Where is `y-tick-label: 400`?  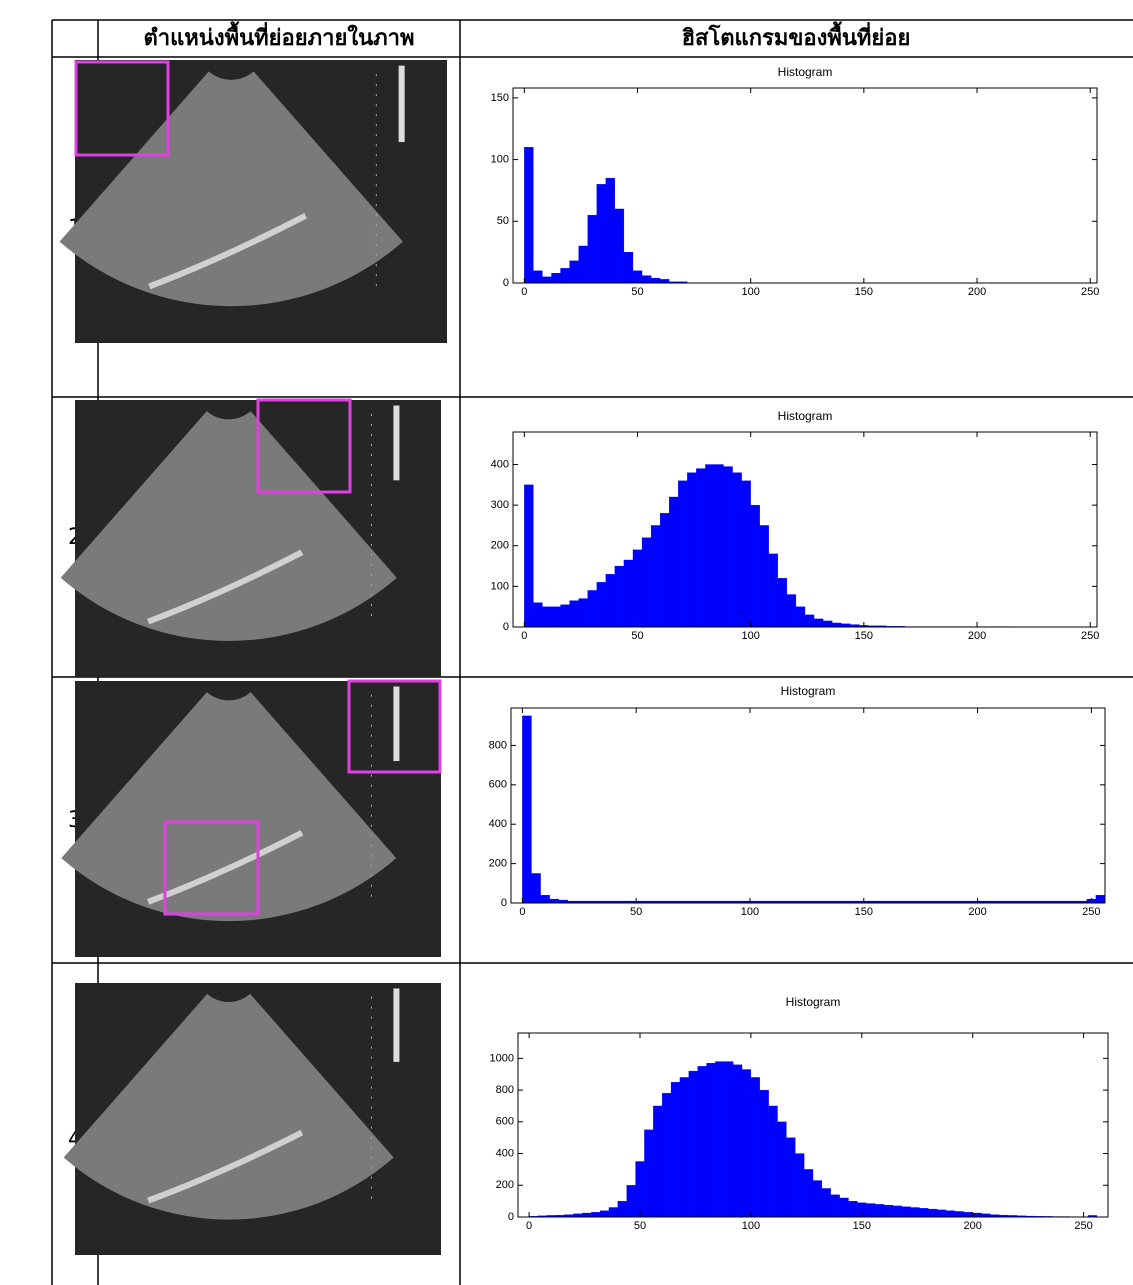 y-tick-label: 400 is located at coordinates (505, 1153).